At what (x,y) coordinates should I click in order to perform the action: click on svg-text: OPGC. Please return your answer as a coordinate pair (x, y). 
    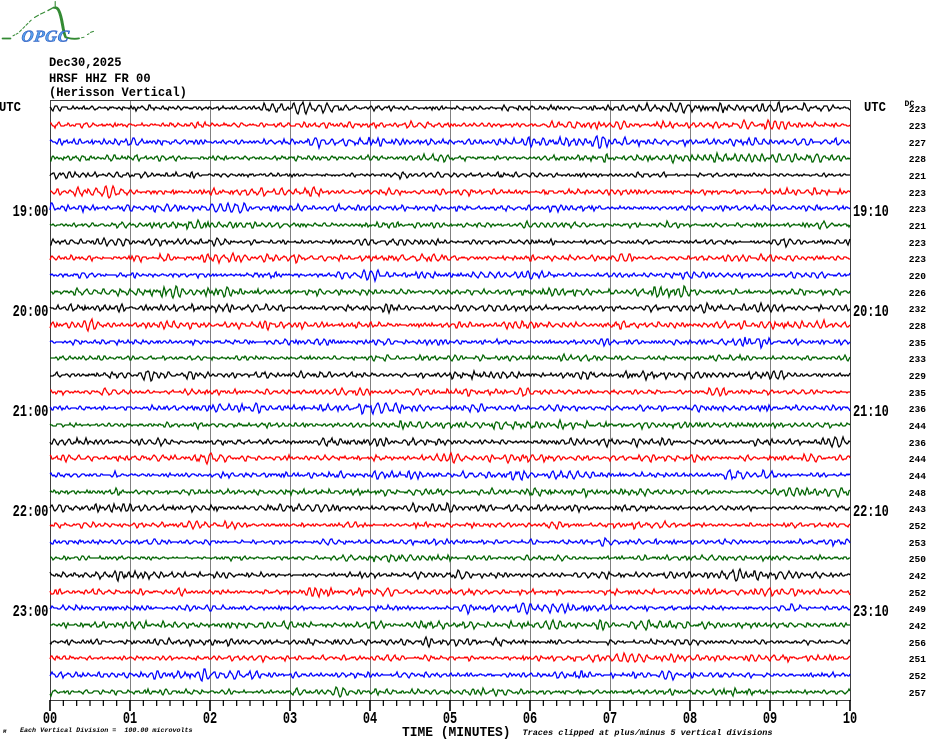
    Looking at the image, I should click on (45, 36).